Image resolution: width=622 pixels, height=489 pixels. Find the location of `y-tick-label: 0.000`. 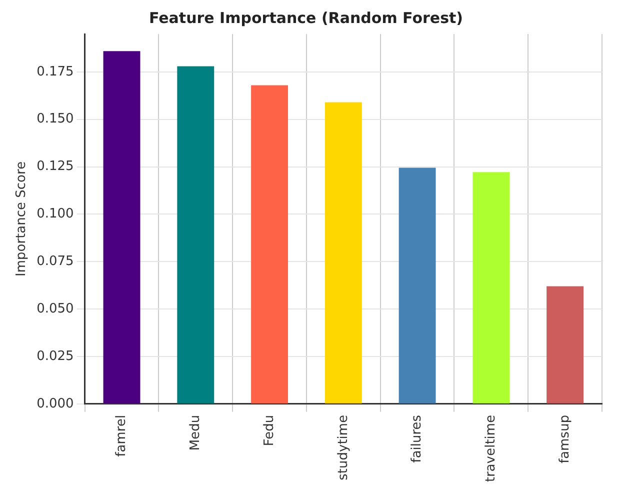

y-tick-label: 0.000 is located at coordinates (55, 404).